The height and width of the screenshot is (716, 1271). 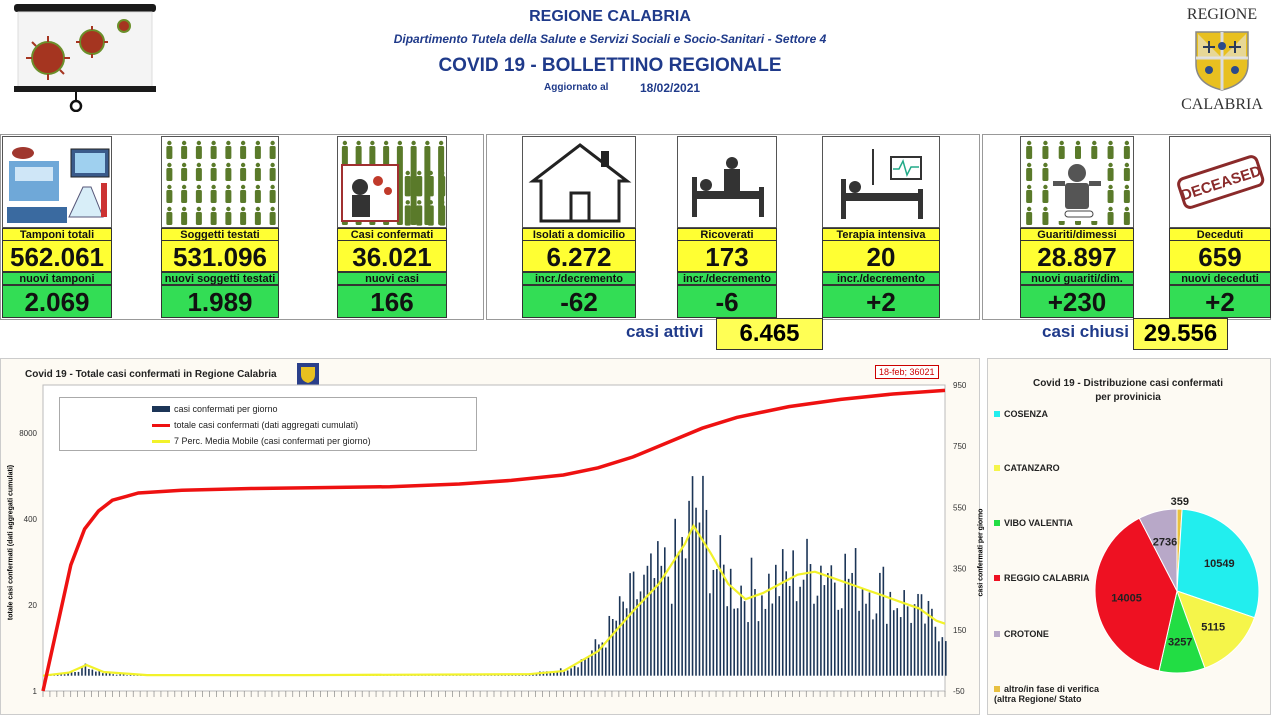 I want to click on legend-item-daily: casi confermati per giorno, so click(x=215, y=409).